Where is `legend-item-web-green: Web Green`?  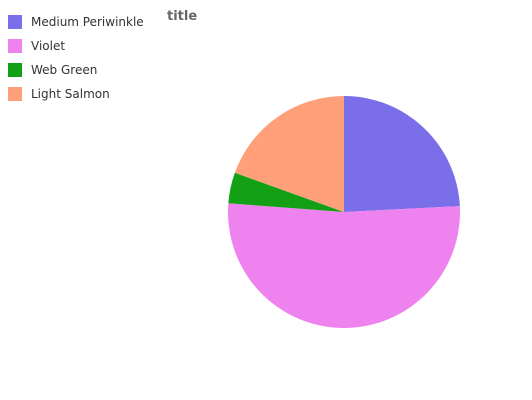 legend-item-web-green: Web Green is located at coordinates (76, 70).